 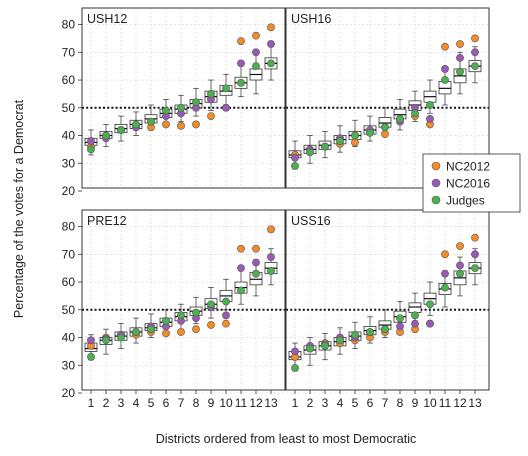 What do you see at coordinates (468, 184) in the screenshot?
I see `legend-label-nc2016: NC2016` at bounding box center [468, 184].